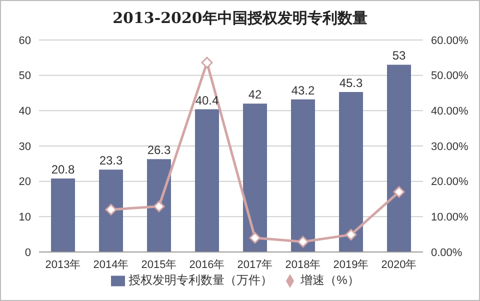  Describe the element at coordinates (399, 264) in the screenshot. I see `x-tick-label: 2020年` at that location.